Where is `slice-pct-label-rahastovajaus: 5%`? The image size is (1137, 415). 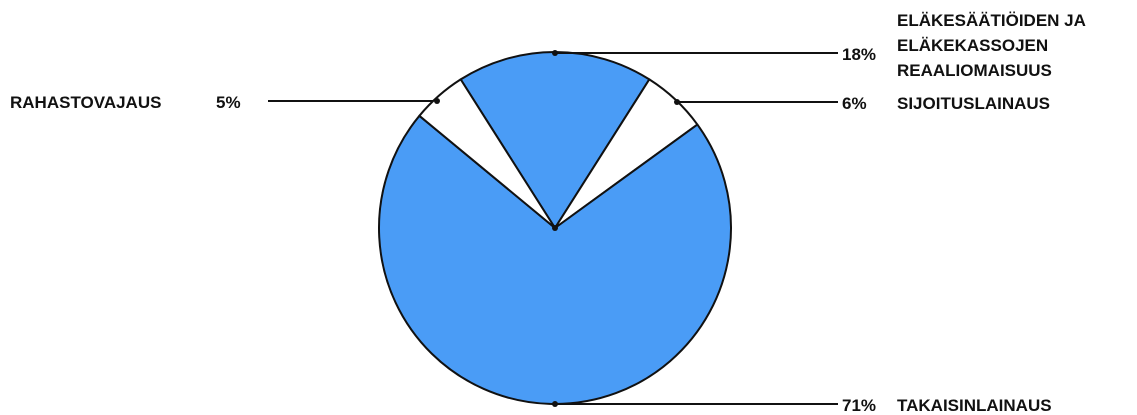 slice-pct-label-rahastovajaus: 5% is located at coordinates (228, 102).